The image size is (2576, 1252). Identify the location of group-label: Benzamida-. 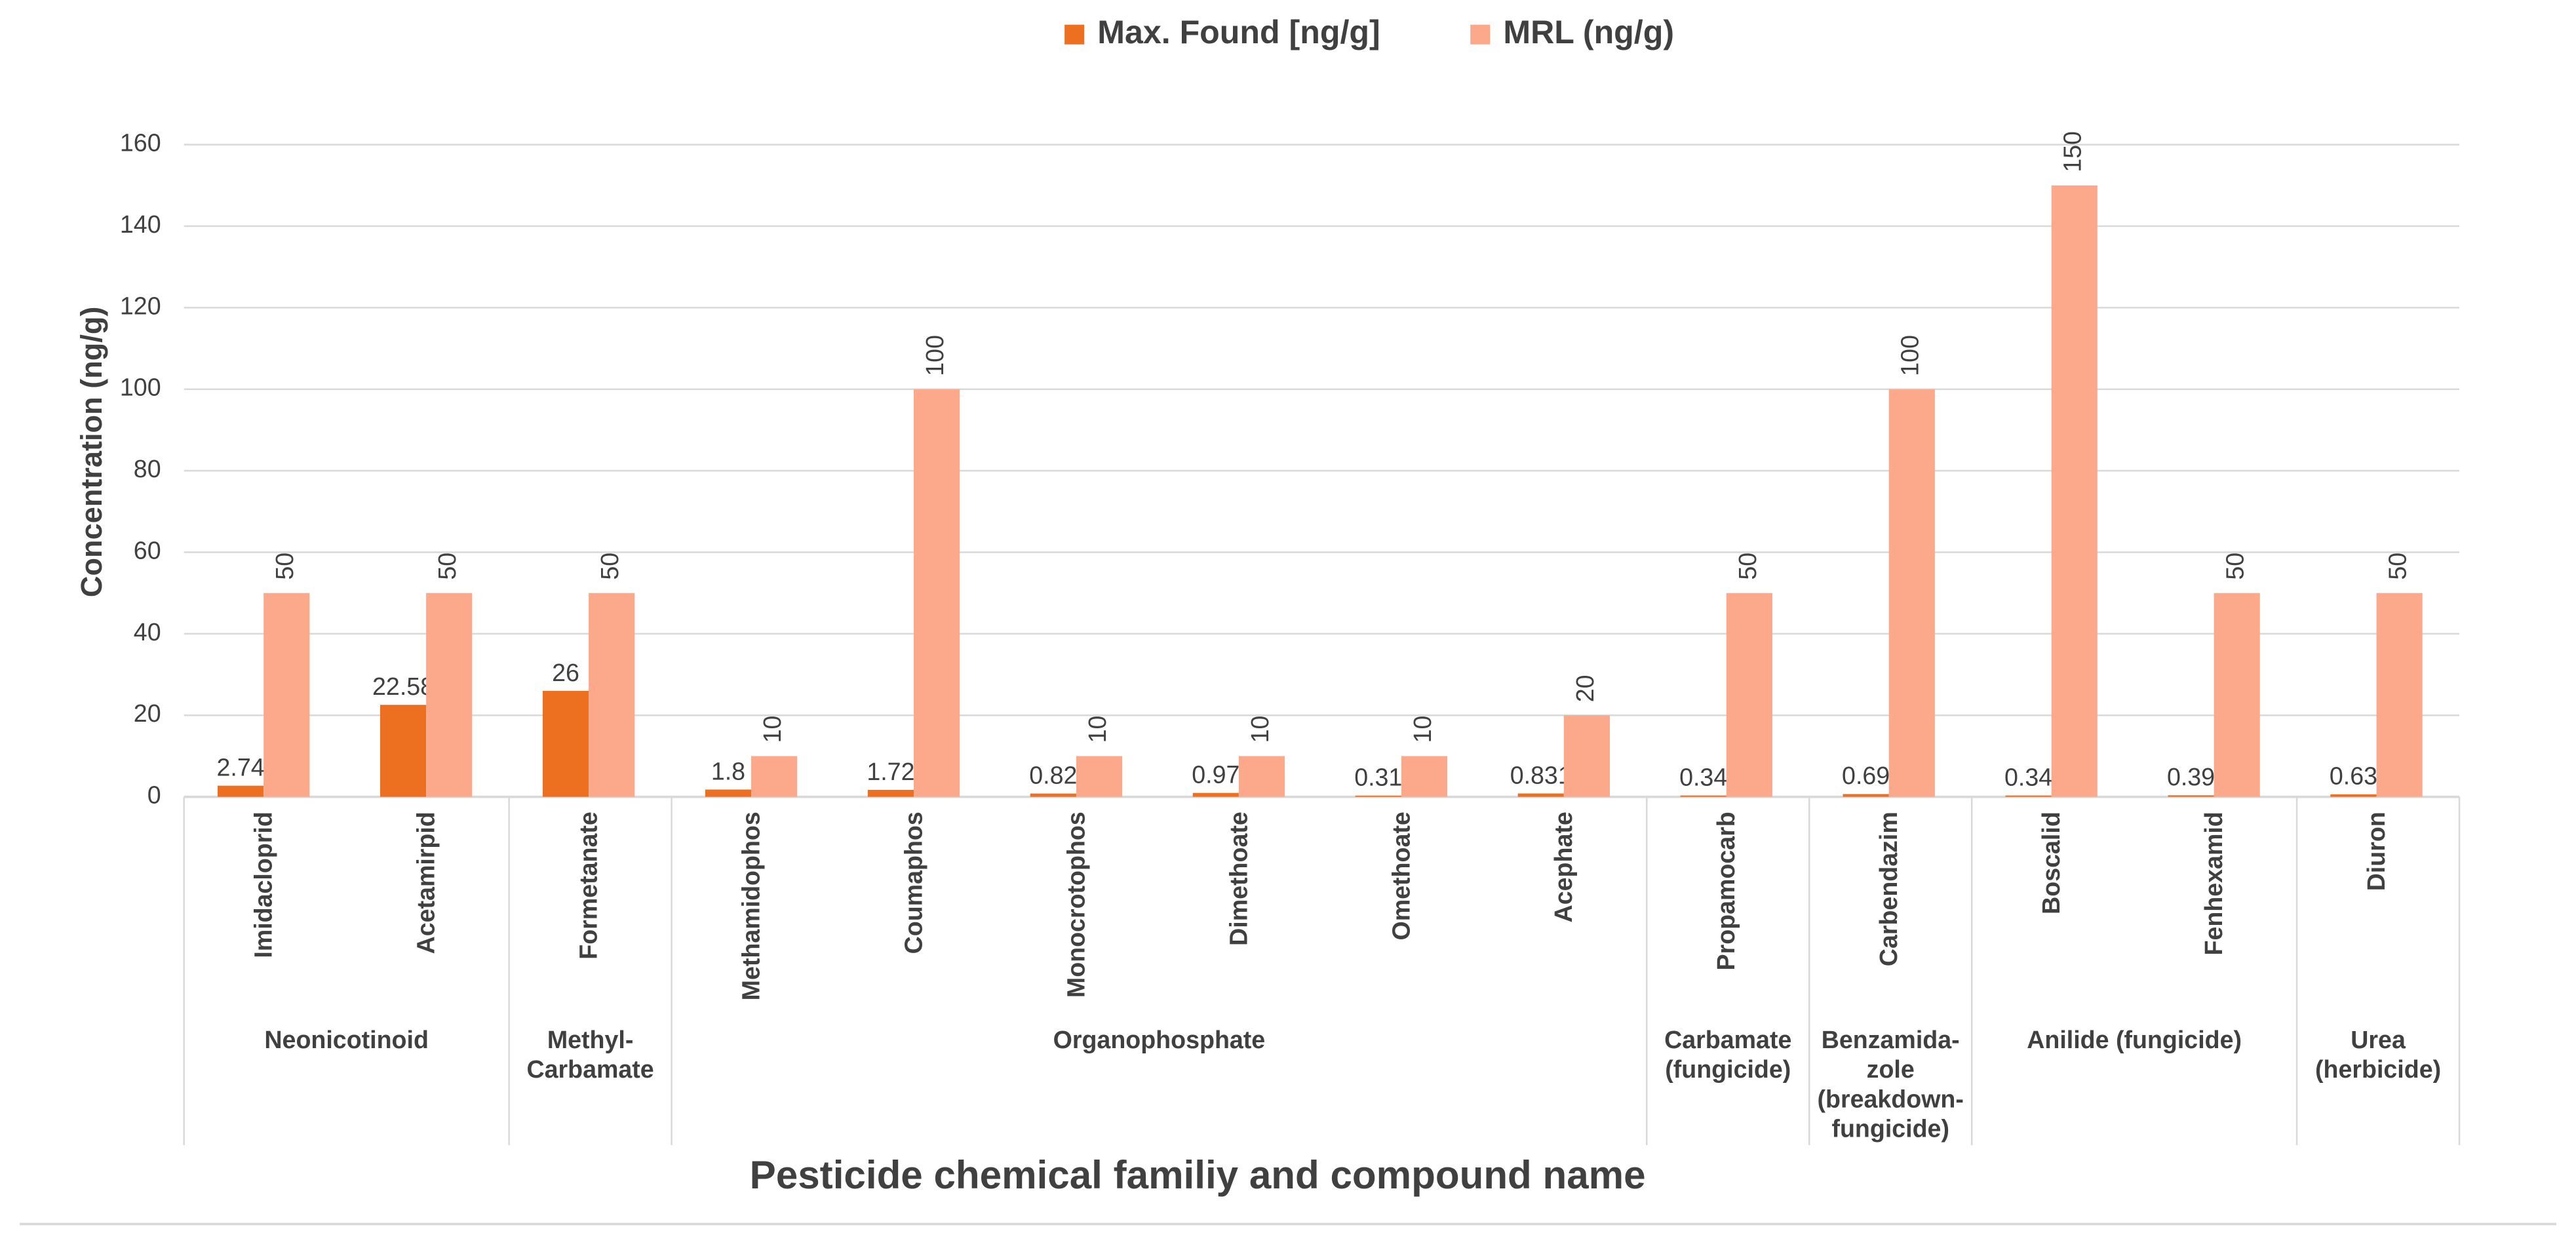
(1891, 1040).